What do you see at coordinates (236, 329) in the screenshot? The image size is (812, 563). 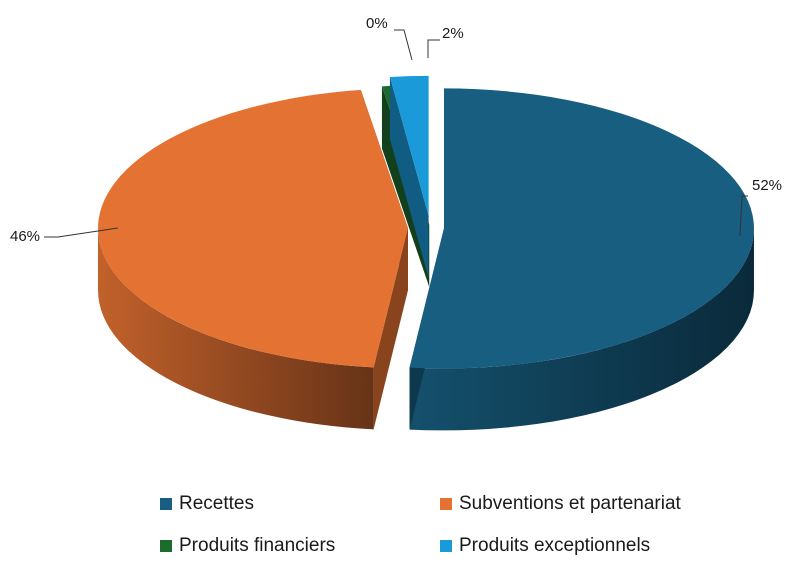 I see `pie-rim-subventions-et-partenariat` at bounding box center [236, 329].